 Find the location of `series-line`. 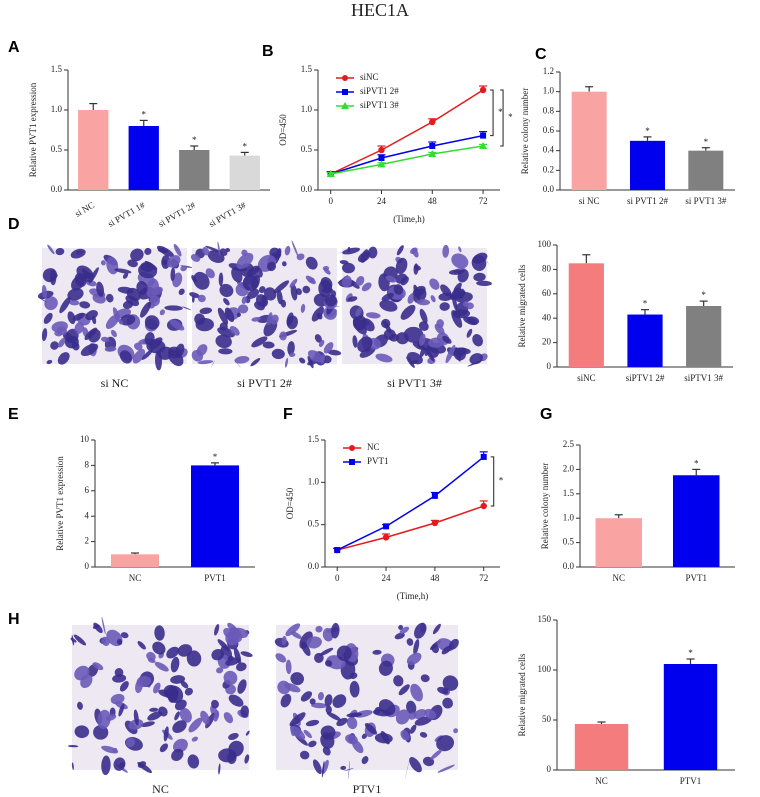

series-line is located at coordinates (410, 503).